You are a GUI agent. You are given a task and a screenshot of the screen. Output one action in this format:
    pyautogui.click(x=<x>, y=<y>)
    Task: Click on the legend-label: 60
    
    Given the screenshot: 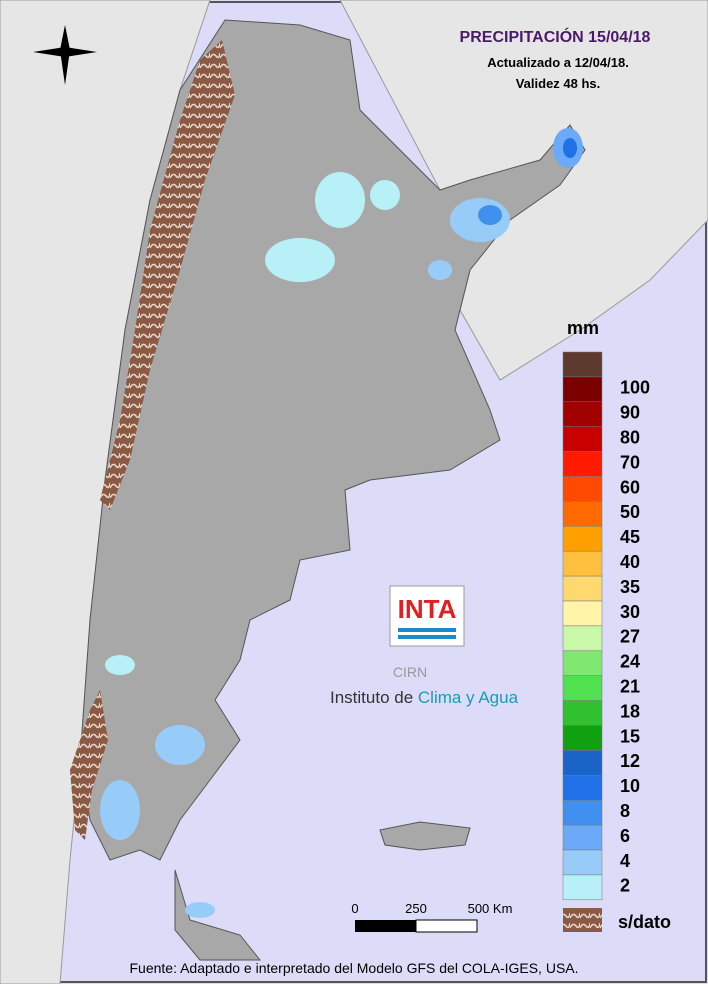 What is the action you would take?
    pyautogui.click(x=630, y=487)
    